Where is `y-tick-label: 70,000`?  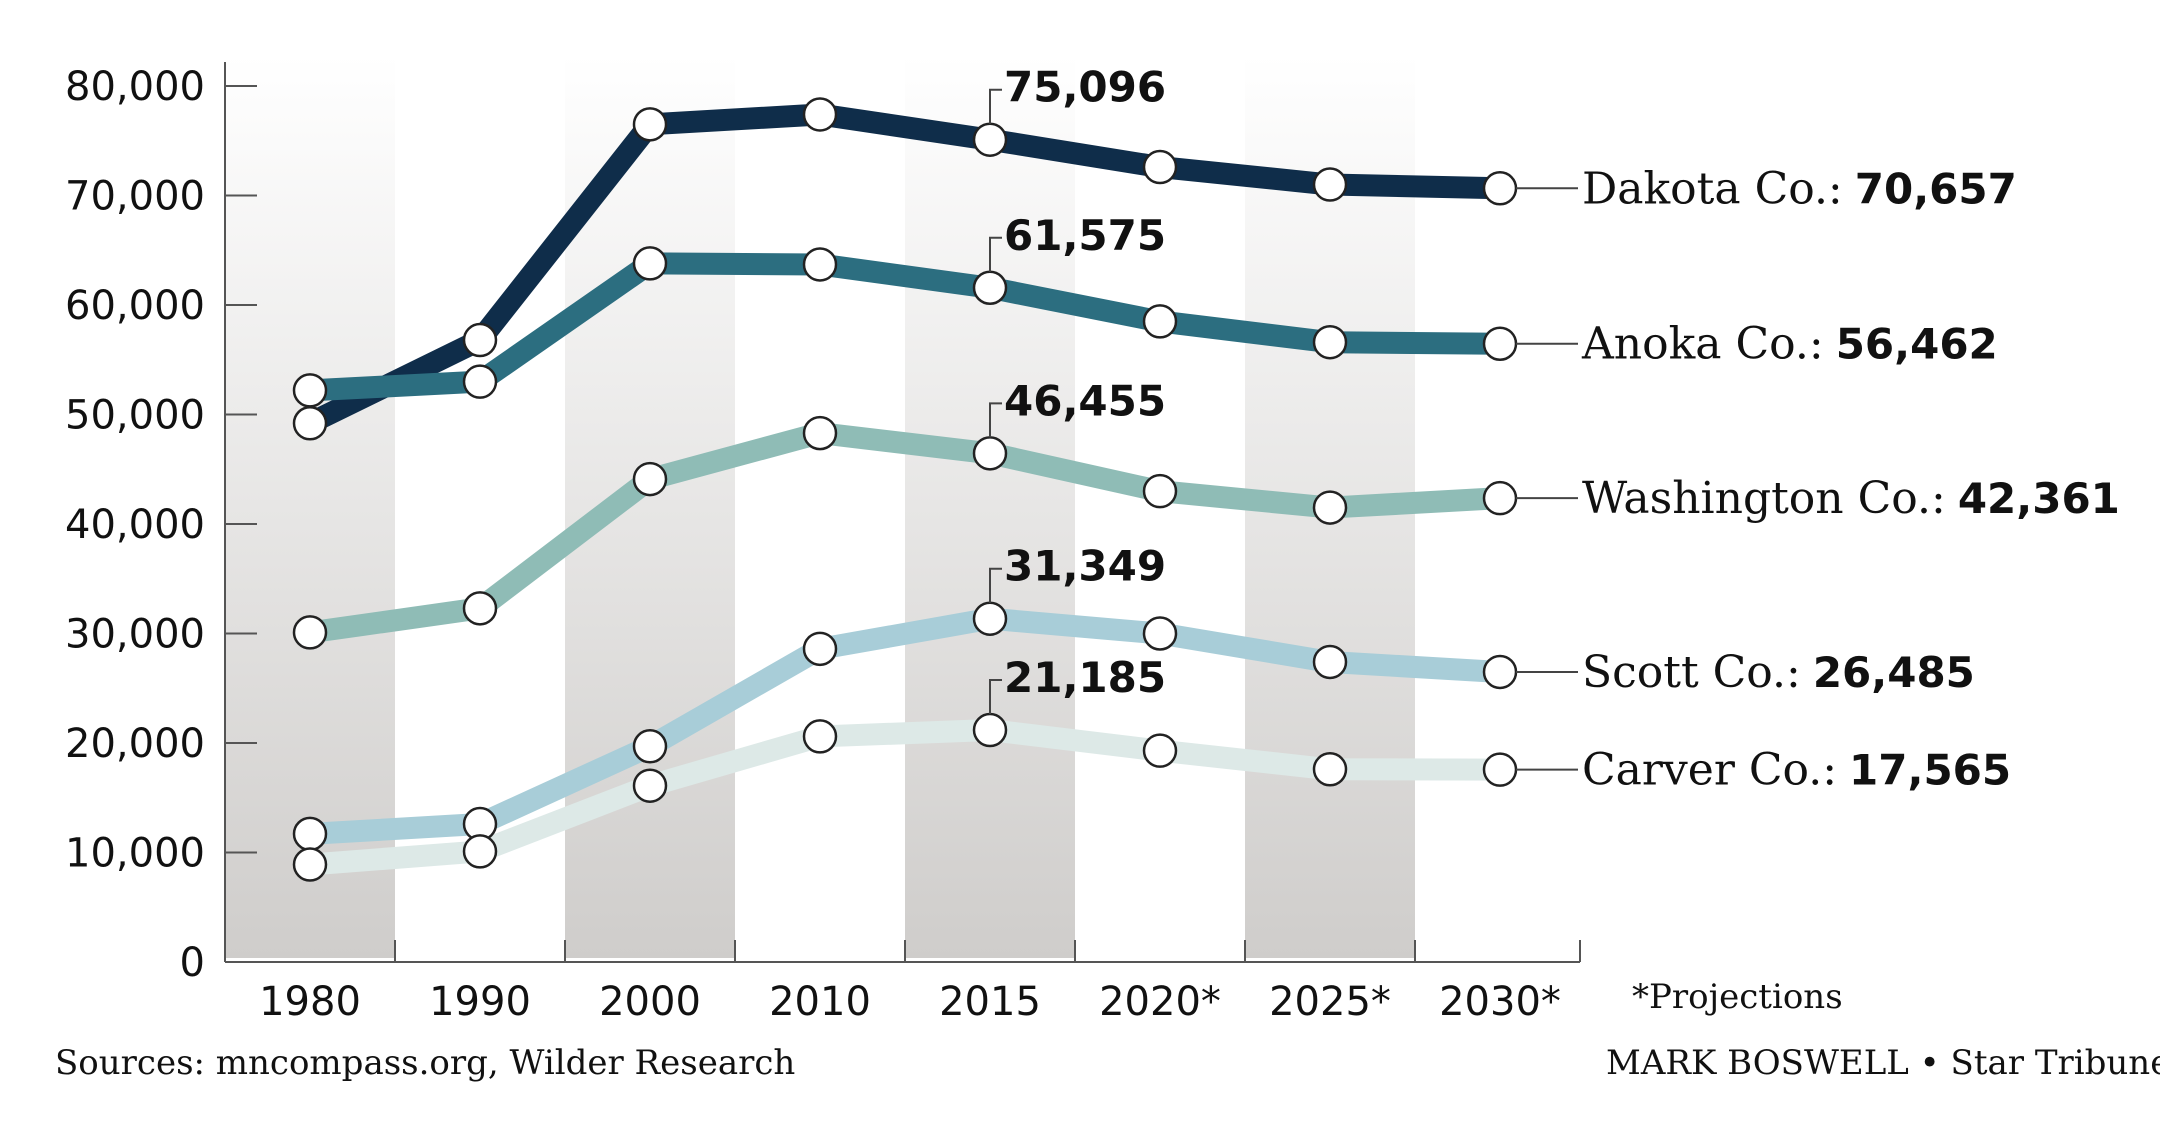 y-tick-label: 70,000 is located at coordinates (135, 197).